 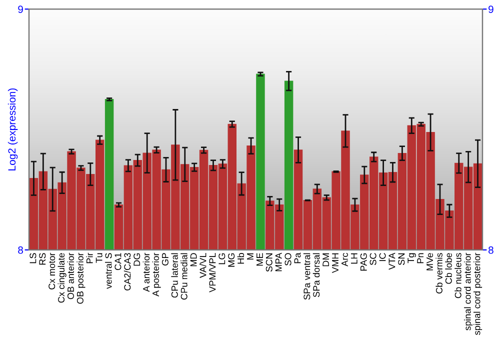 I want to click on x-tick-label: Hb, so click(x=240, y=258).